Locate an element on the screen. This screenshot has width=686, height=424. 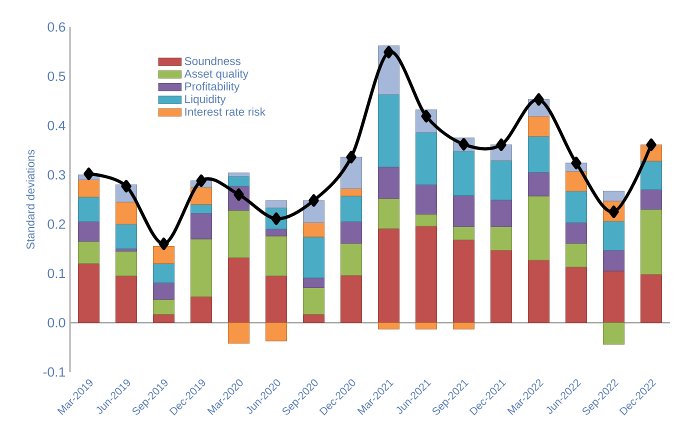
legend-label: Interest rate risk is located at coordinates (225, 111).